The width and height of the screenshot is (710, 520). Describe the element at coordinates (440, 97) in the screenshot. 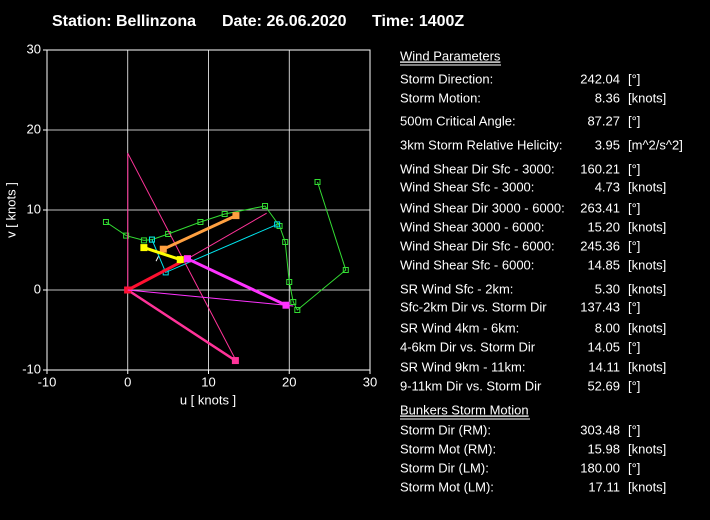

I see `param-label: Storm Motion:` at that location.